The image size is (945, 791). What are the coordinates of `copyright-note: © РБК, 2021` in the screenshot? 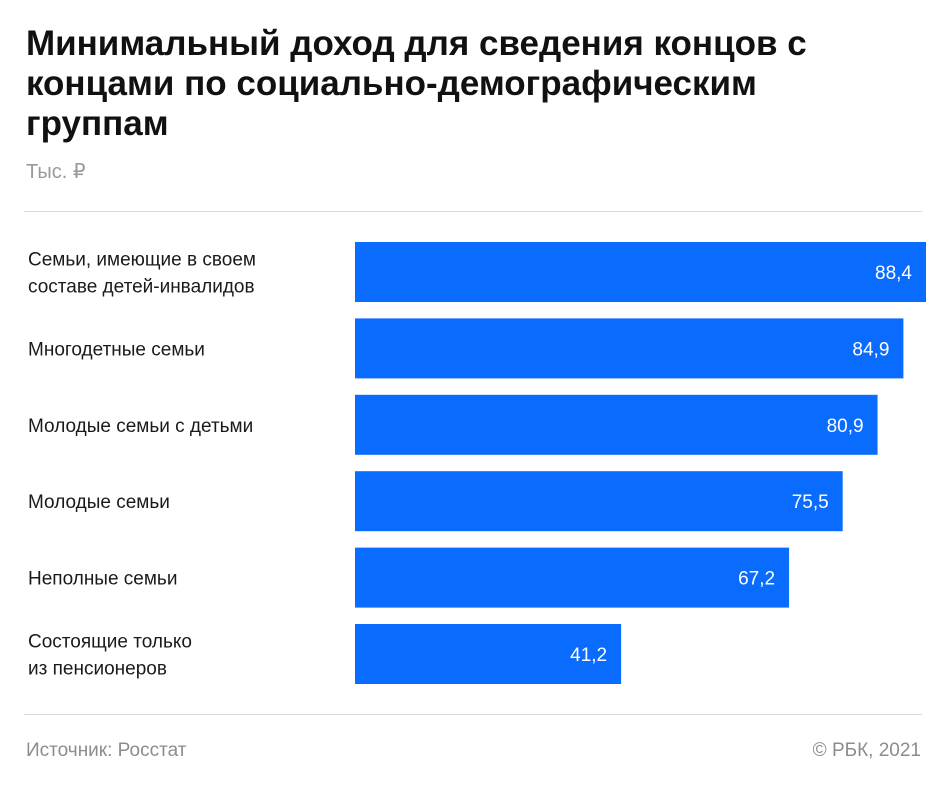 It's located at (866, 750).